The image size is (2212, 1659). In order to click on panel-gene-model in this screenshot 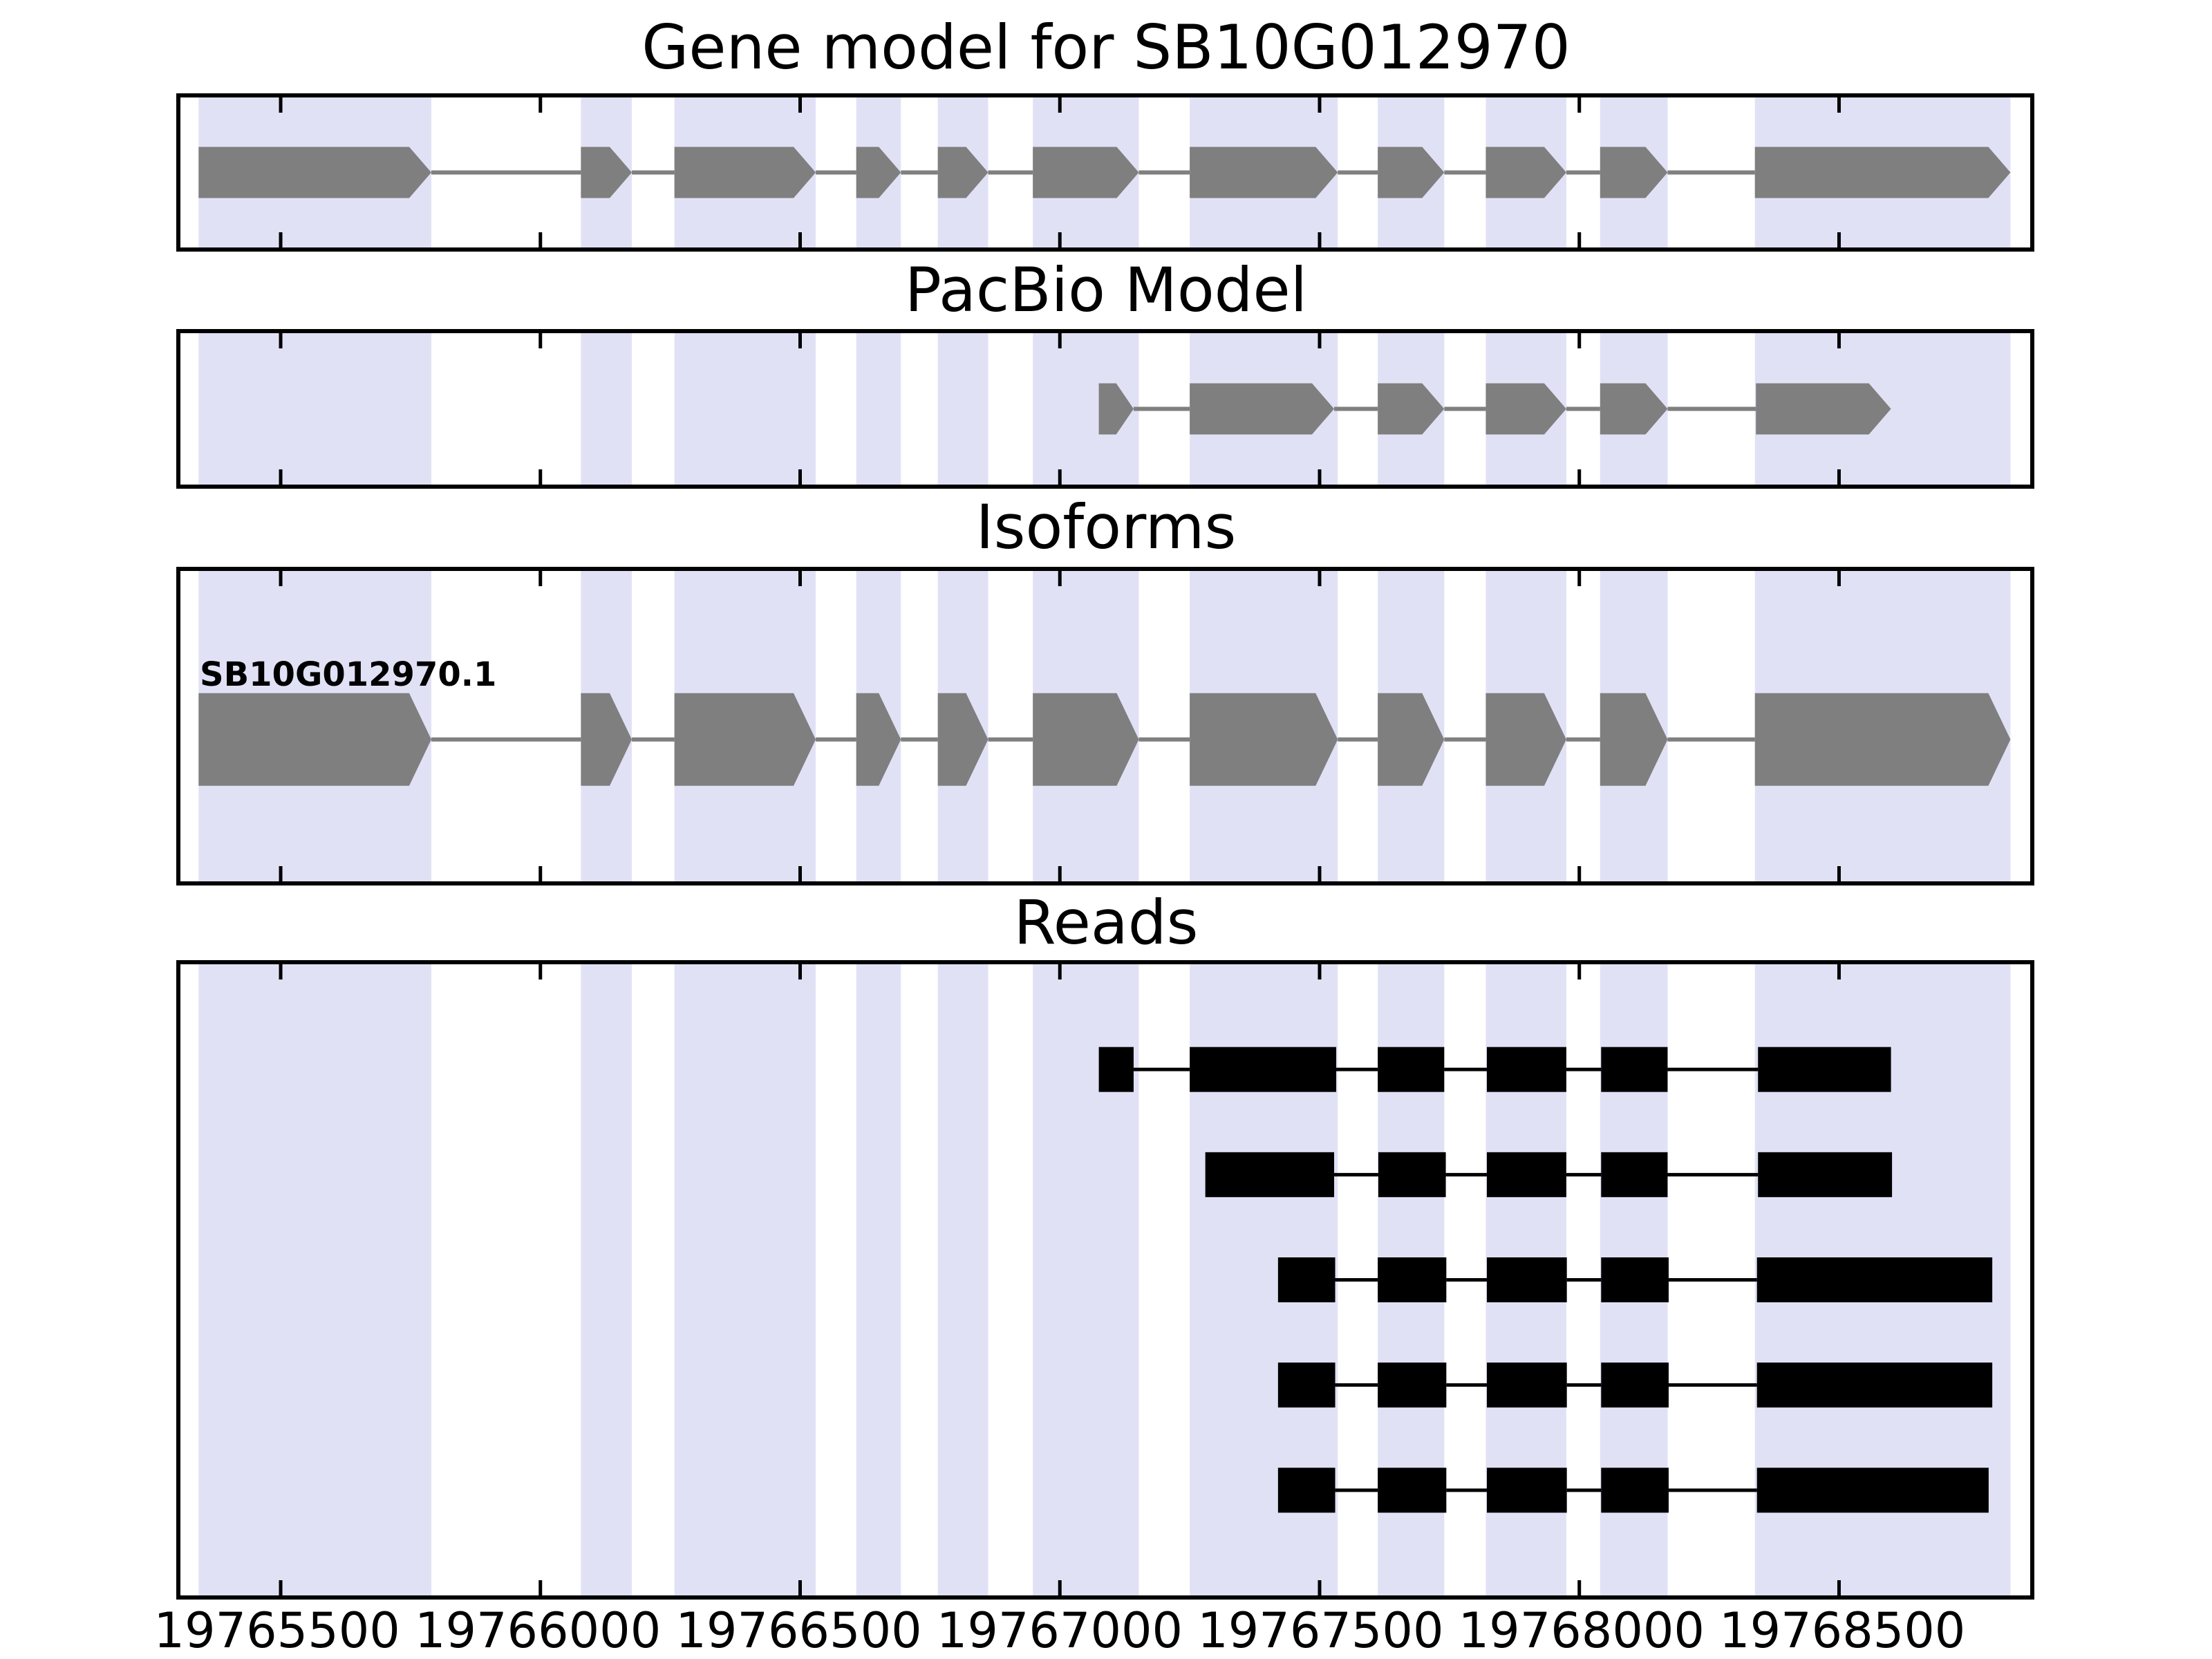, I will do `click(1105, 172)`.